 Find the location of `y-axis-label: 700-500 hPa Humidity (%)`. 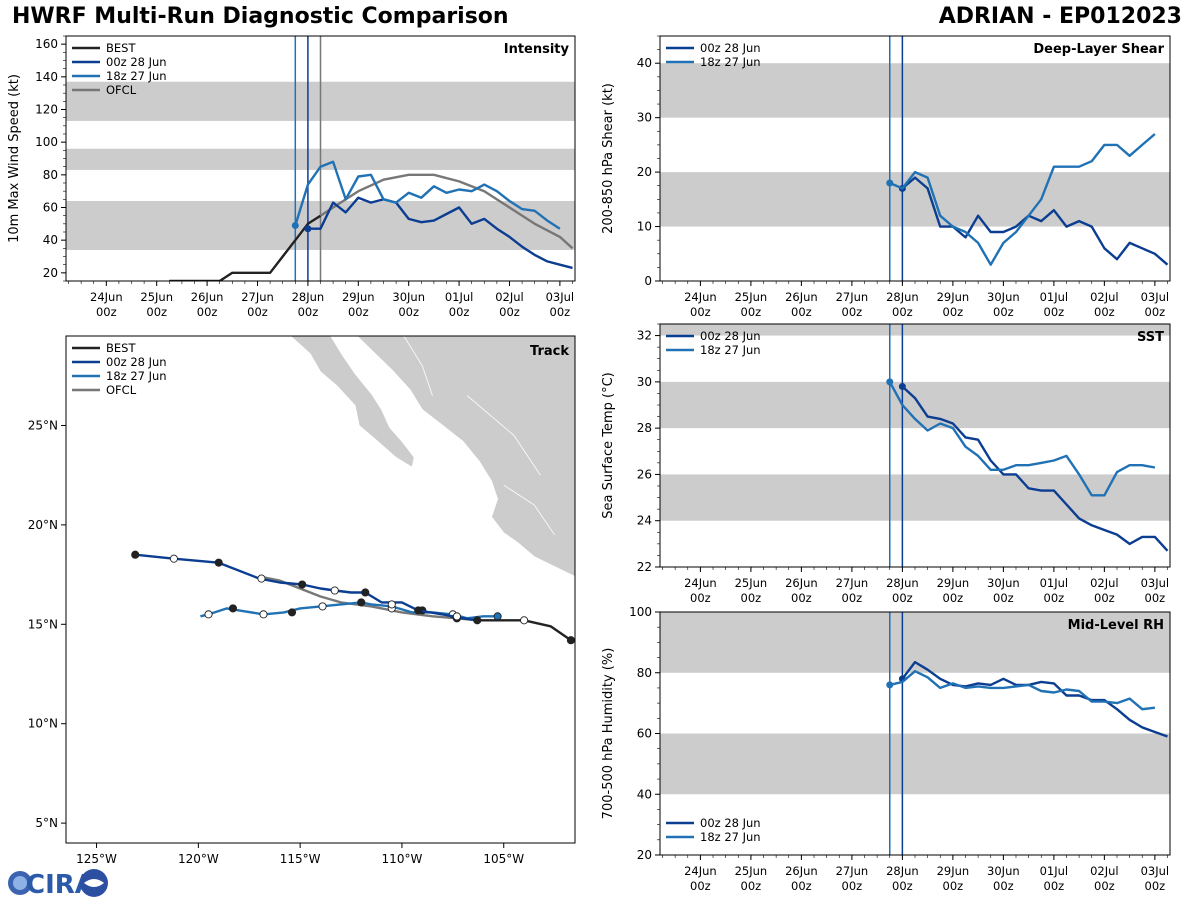

y-axis-label: 700-500 hPa Humidity (%) is located at coordinates (608, 734).